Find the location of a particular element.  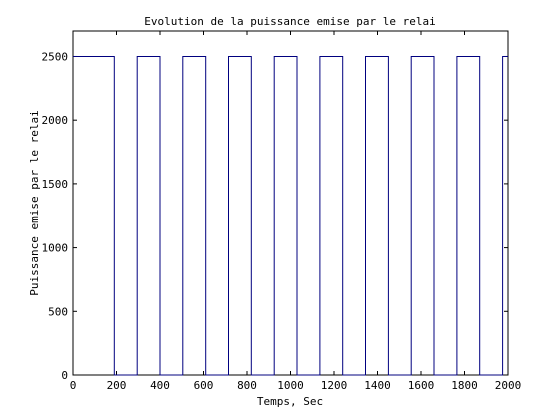

x-tick-label: 1000 is located at coordinates (290, 385).